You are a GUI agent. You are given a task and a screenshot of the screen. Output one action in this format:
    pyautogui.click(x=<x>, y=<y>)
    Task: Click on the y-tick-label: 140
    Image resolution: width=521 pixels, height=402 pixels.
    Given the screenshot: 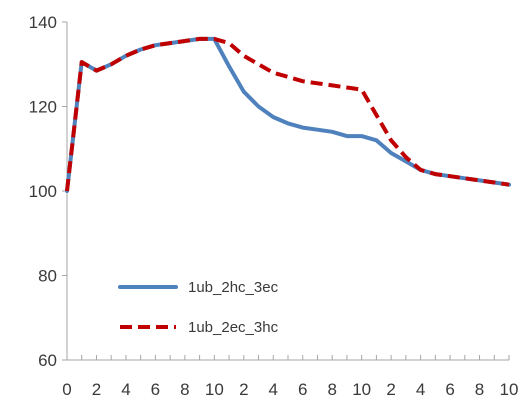 What is the action you would take?
    pyautogui.click(x=43, y=22)
    